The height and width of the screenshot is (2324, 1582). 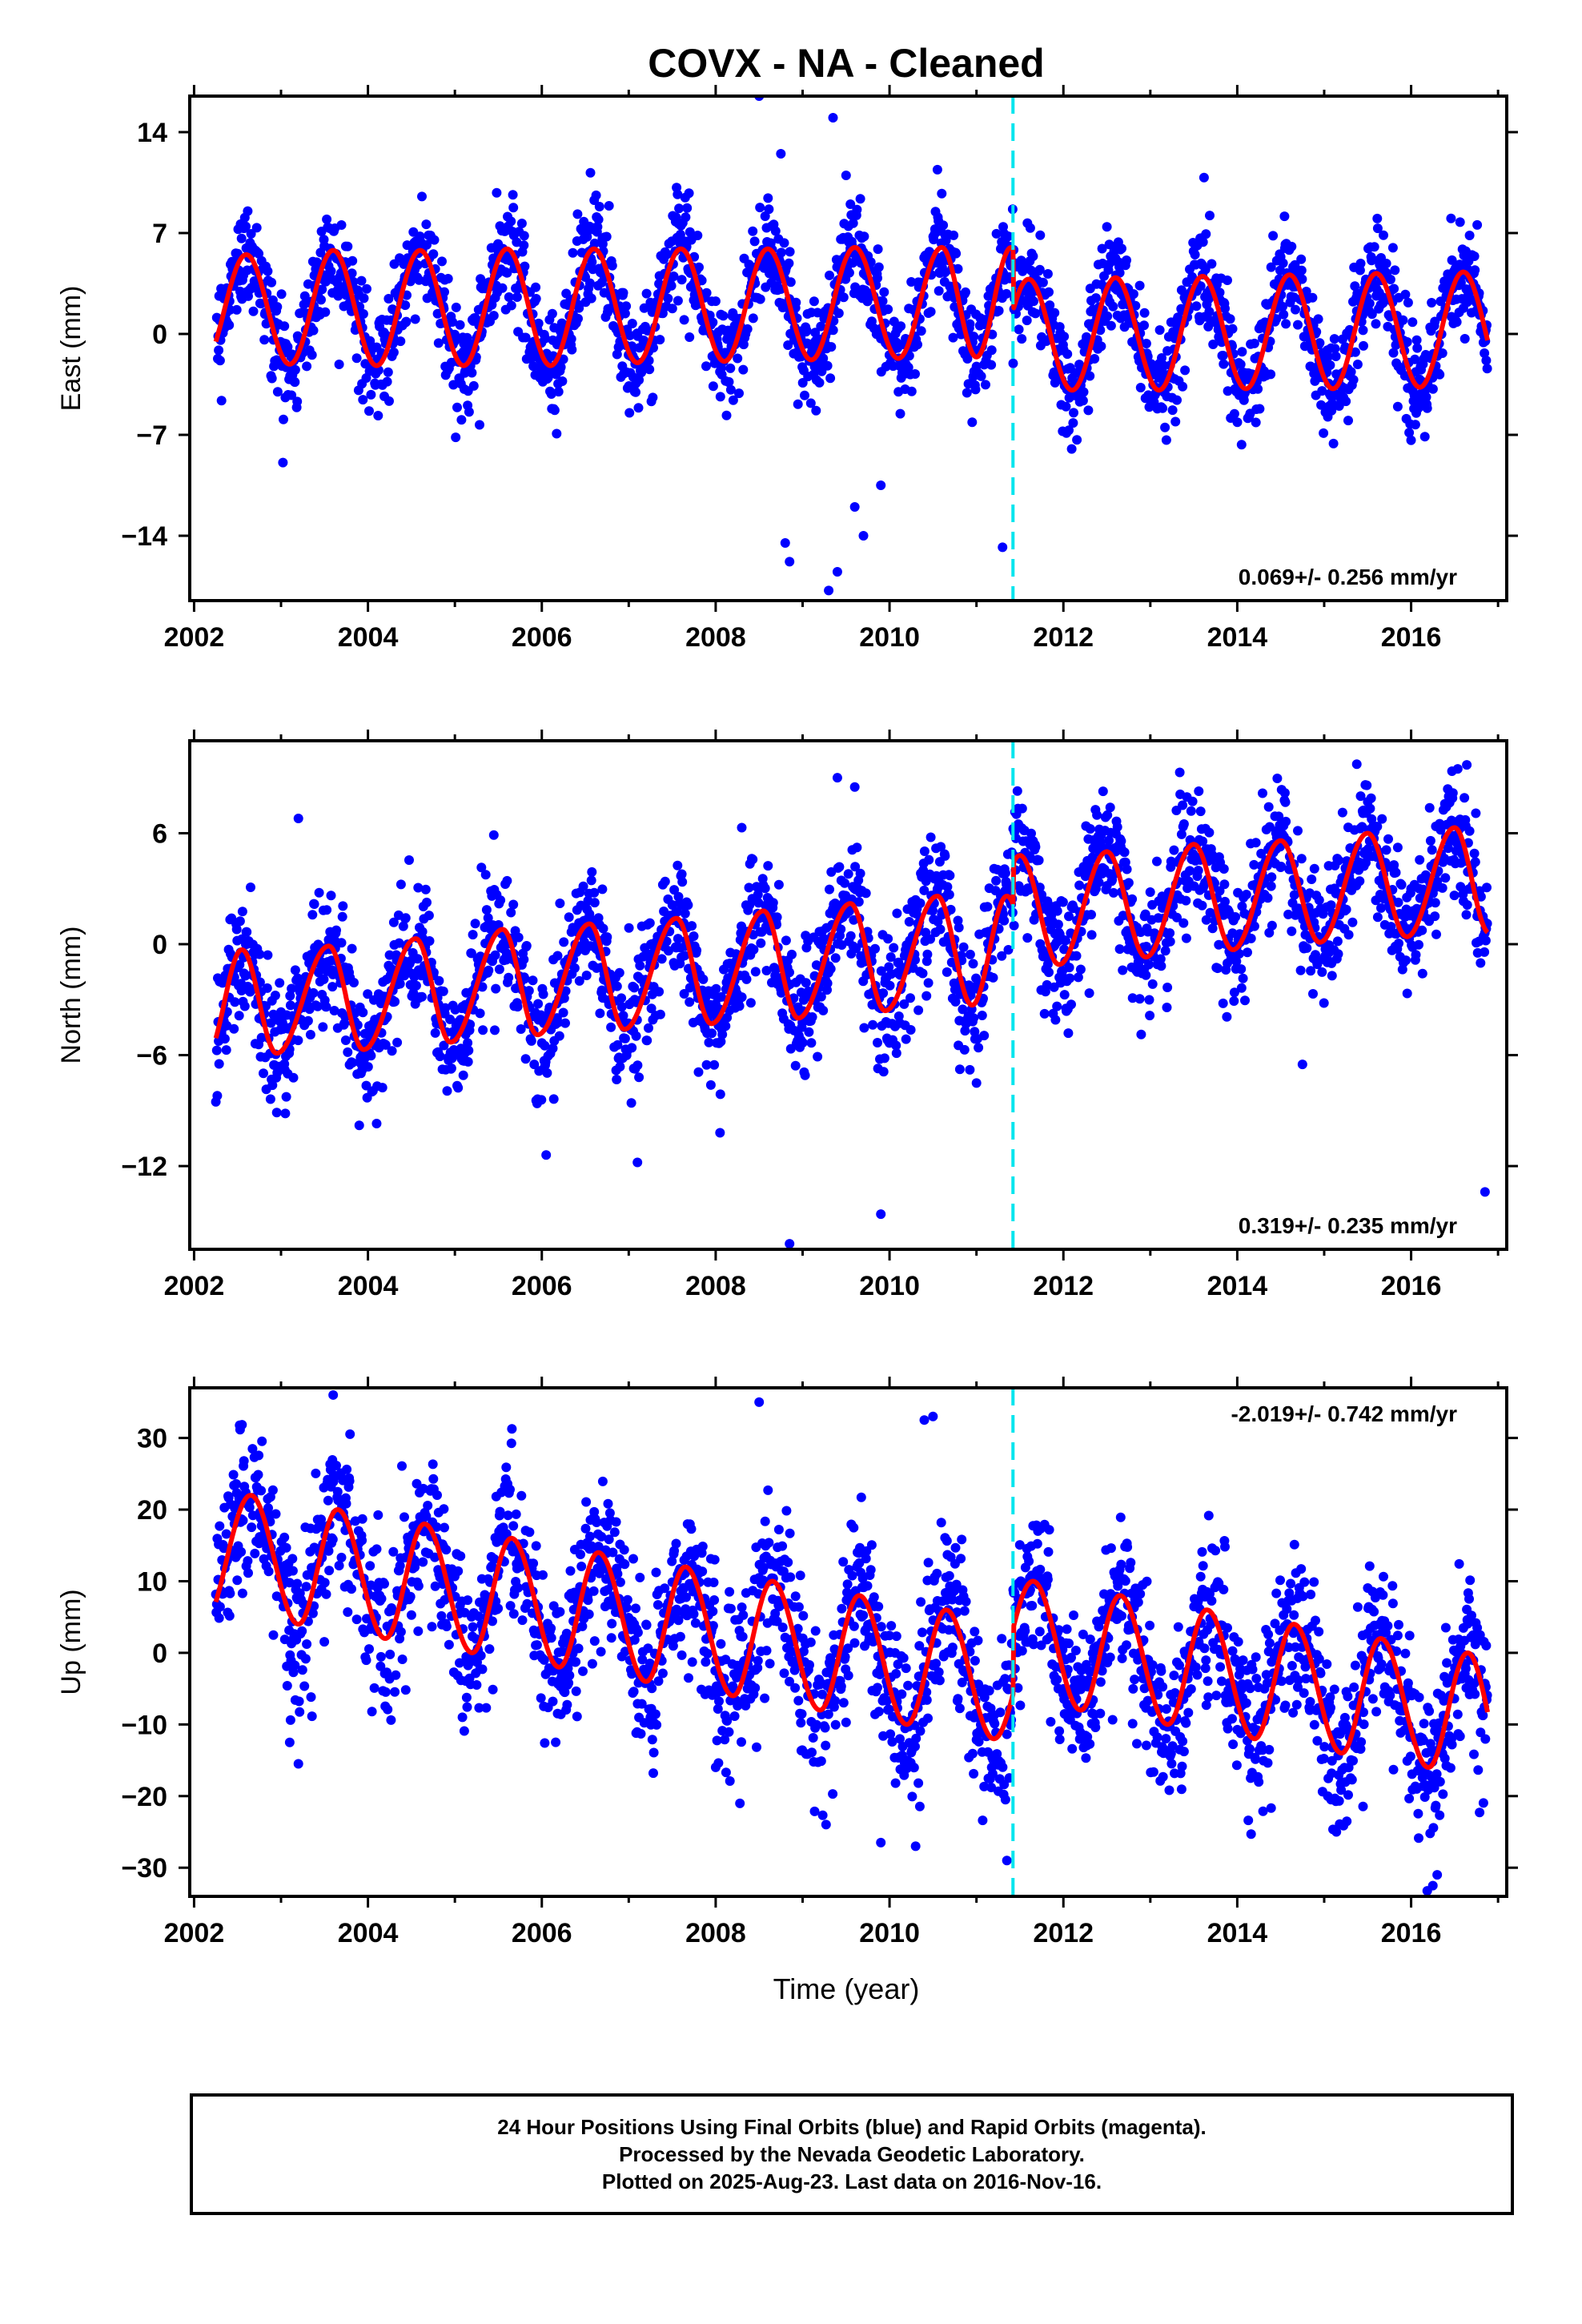 What do you see at coordinates (151, 1056) in the screenshot?
I see `y-tick-label: −6` at bounding box center [151, 1056].